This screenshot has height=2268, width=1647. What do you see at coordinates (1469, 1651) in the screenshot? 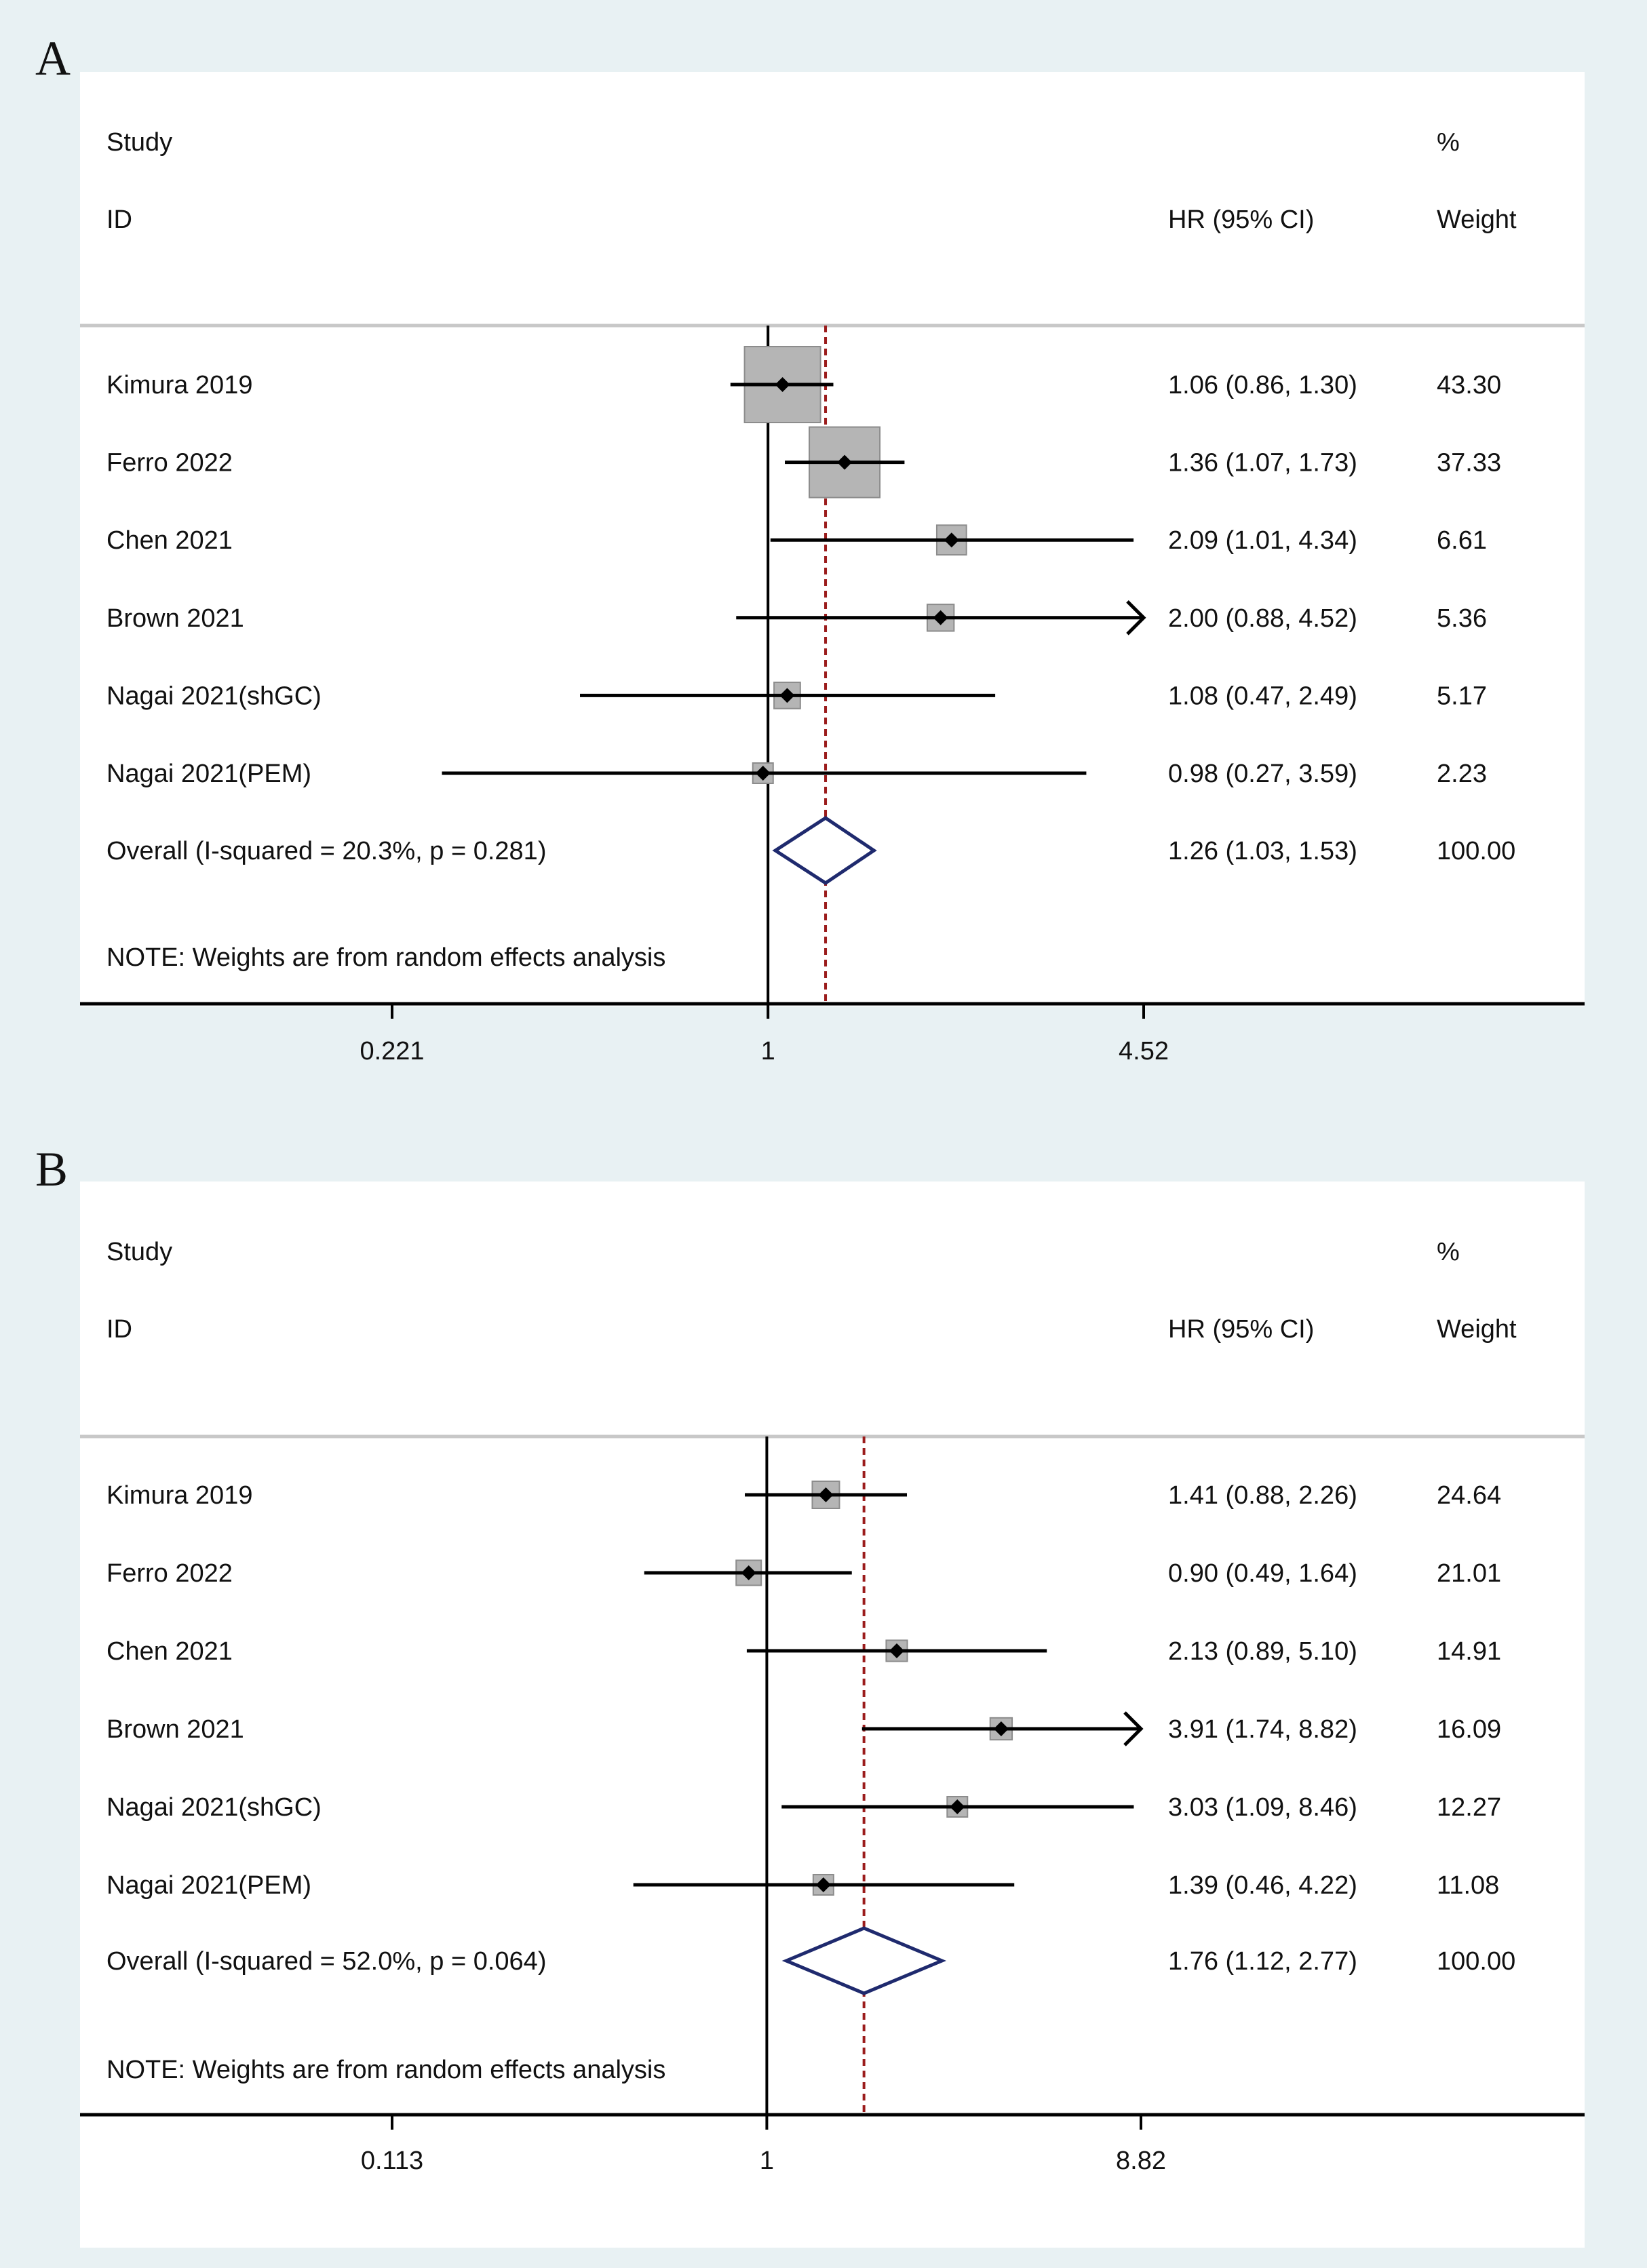
I see `study-weight: 14.91` at bounding box center [1469, 1651].